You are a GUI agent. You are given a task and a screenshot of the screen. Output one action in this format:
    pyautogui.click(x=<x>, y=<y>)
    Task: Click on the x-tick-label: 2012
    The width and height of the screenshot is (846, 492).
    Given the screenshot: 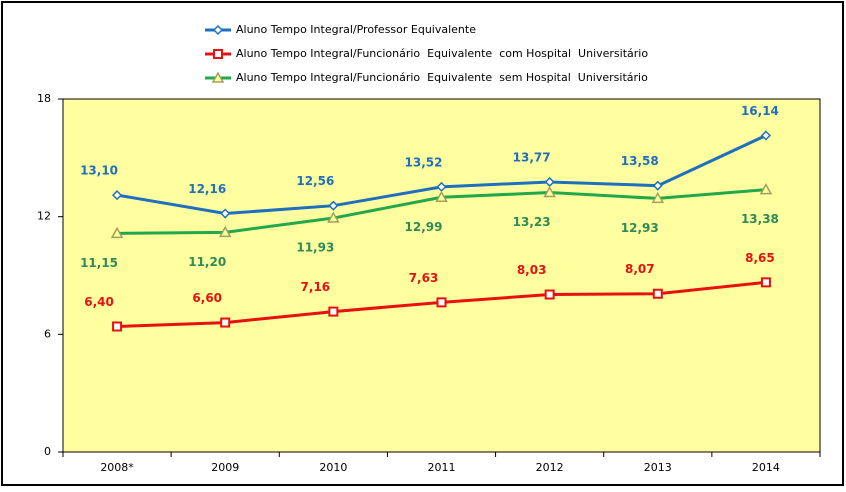 What is the action you would take?
    pyautogui.click(x=550, y=467)
    